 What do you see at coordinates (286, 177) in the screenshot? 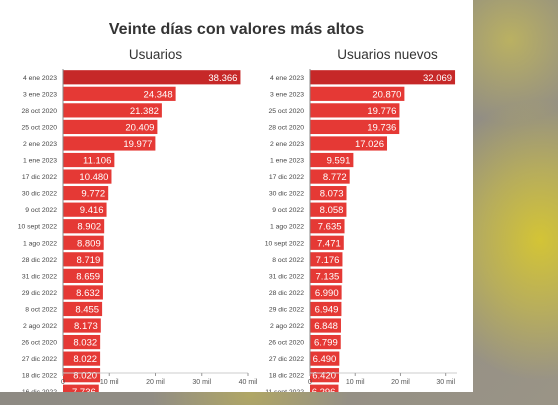
I see `usuarios-nuevos-category-label: 17 dic 2022` at bounding box center [286, 177].